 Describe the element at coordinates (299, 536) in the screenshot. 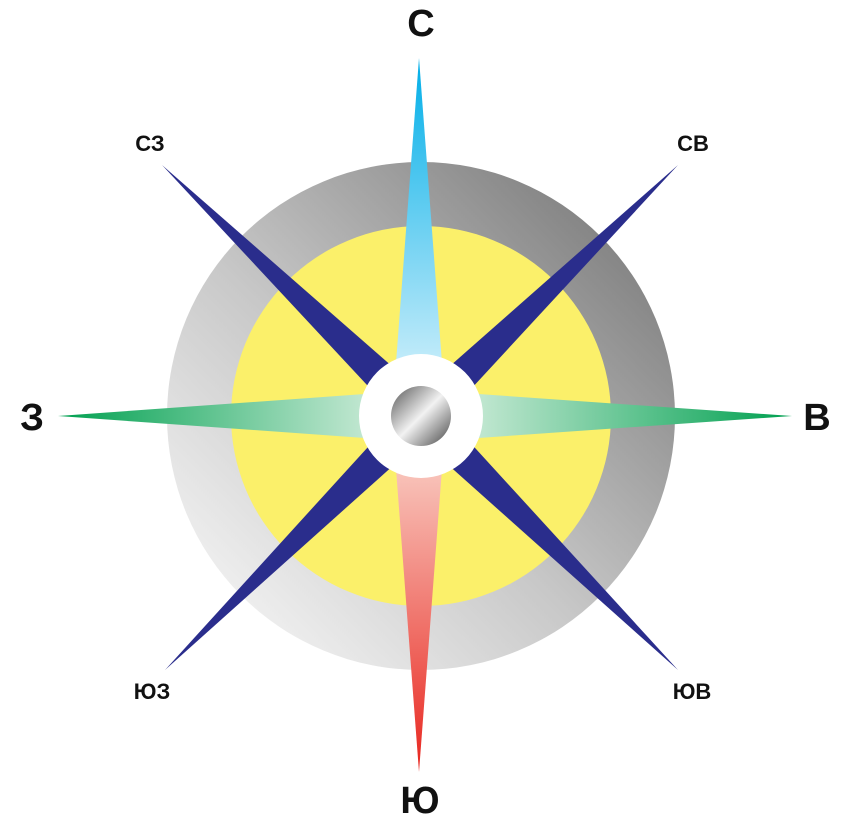

I see `sw-point` at that location.